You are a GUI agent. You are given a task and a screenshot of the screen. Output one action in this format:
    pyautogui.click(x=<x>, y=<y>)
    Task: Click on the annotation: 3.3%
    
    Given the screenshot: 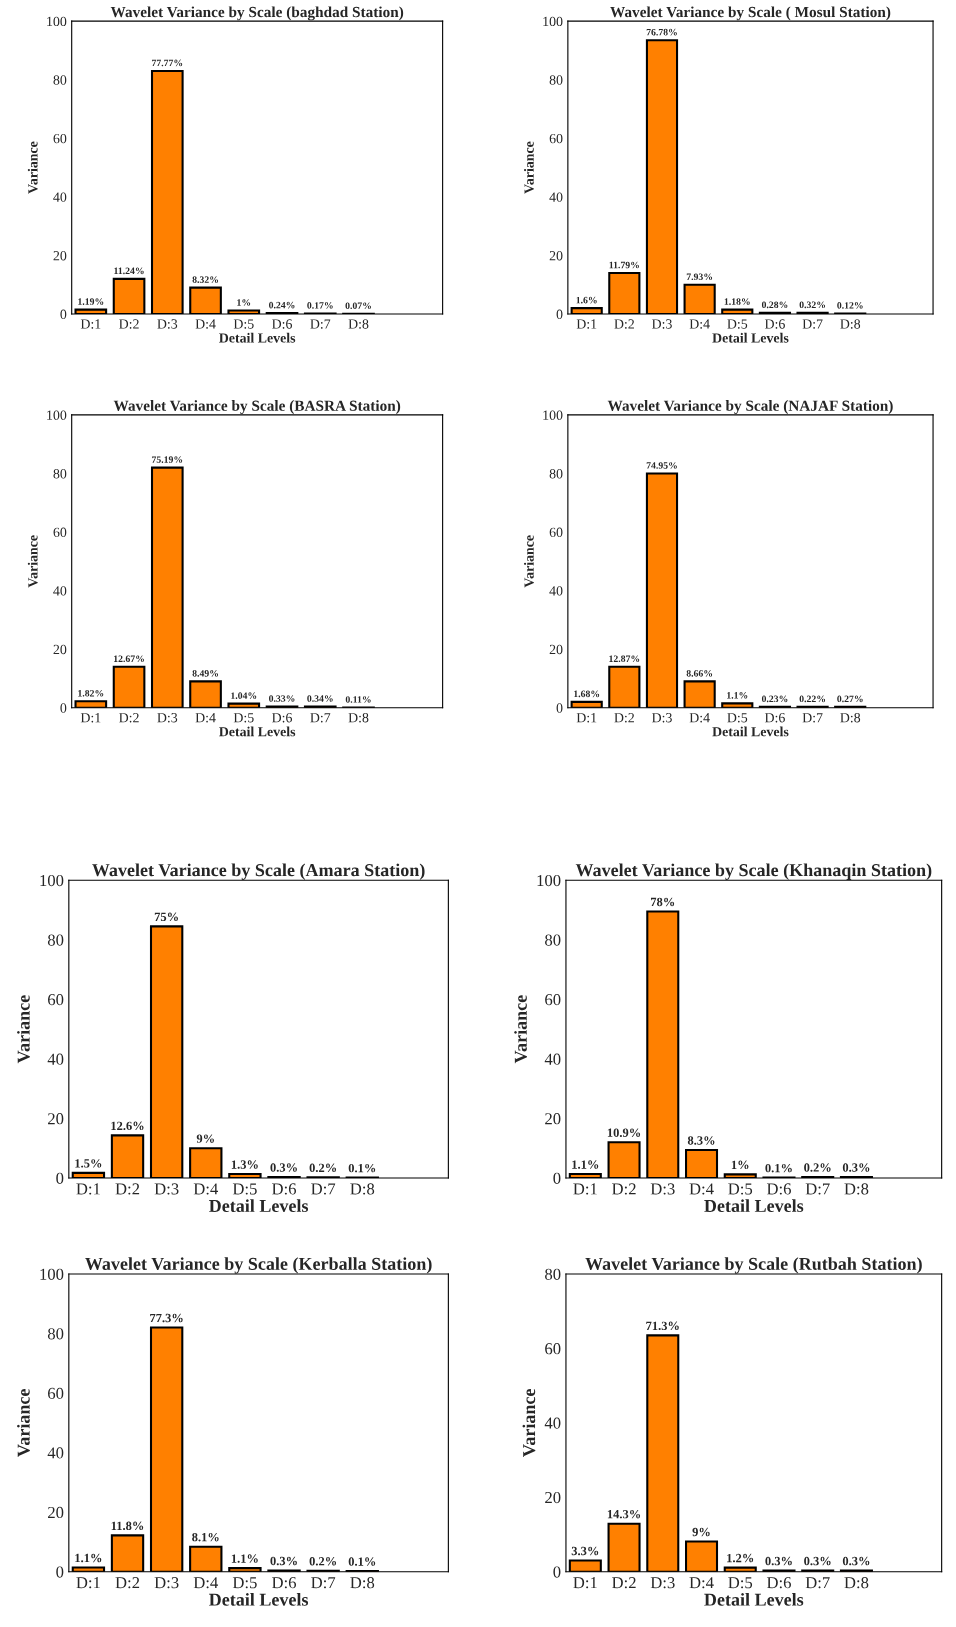 What is the action you would take?
    pyautogui.click(x=585, y=1551)
    